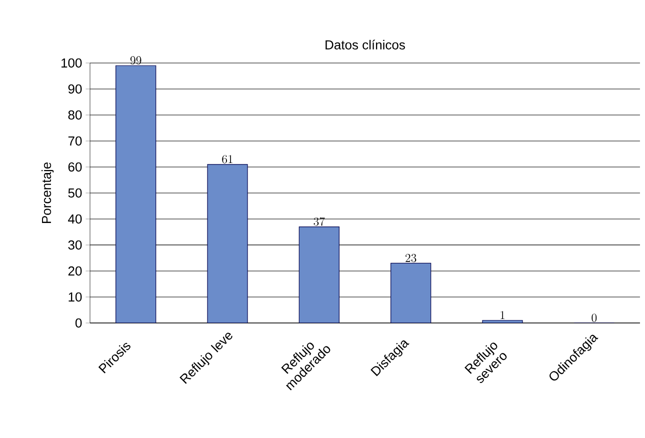 Image resolution: width=645 pixels, height=438 pixels. Describe the element at coordinates (78, 323) in the screenshot. I see `y-tick-label: 0` at that location.